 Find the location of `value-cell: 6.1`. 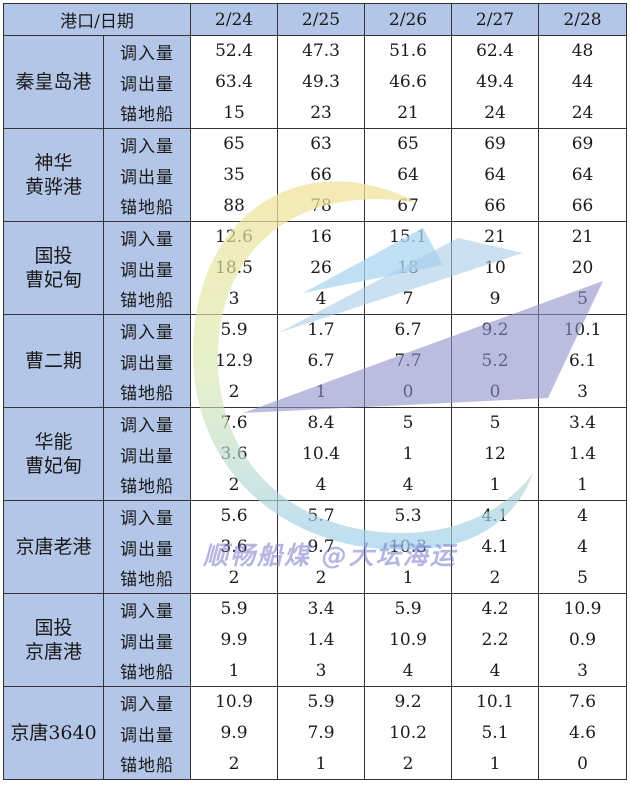

value-cell: 6.1 is located at coordinates (583, 361).